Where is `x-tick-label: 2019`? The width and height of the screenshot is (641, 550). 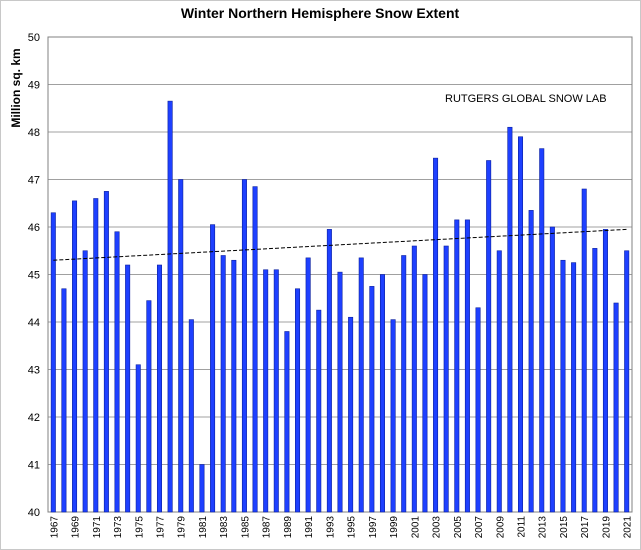 x-tick-label: 2019 is located at coordinates (606, 527).